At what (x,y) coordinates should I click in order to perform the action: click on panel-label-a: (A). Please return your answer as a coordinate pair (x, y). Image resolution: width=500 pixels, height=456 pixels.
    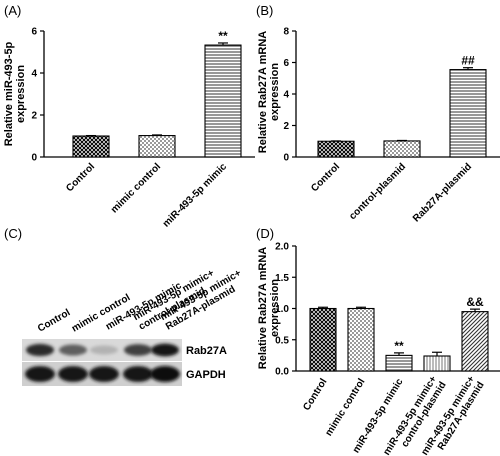
    Looking at the image, I should click on (12, 10).